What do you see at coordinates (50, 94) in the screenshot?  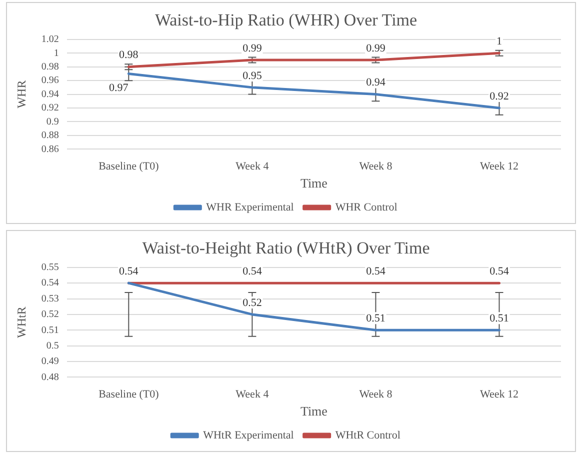 I see `y-tick-label: 0.94` at bounding box center [50, 94].